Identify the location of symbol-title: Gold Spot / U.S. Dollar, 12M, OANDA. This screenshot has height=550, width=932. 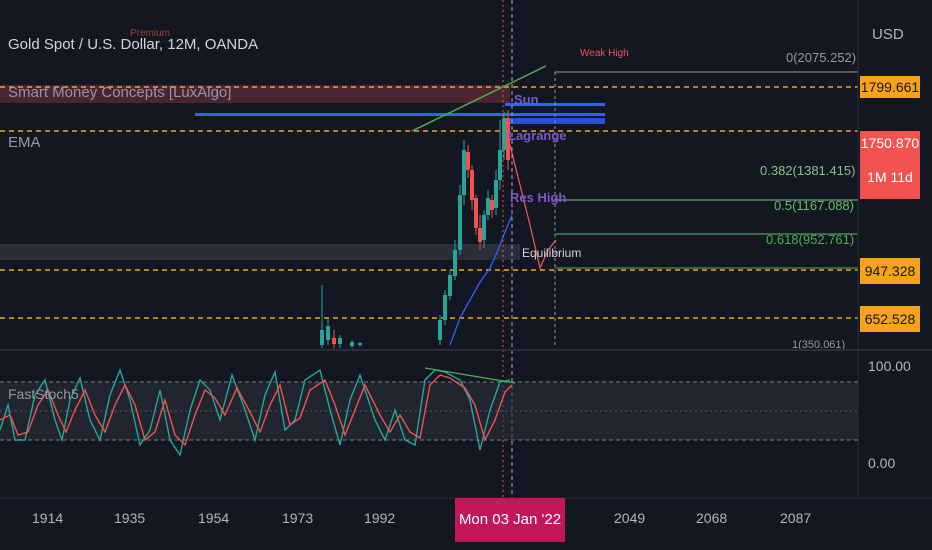
(133, 44).